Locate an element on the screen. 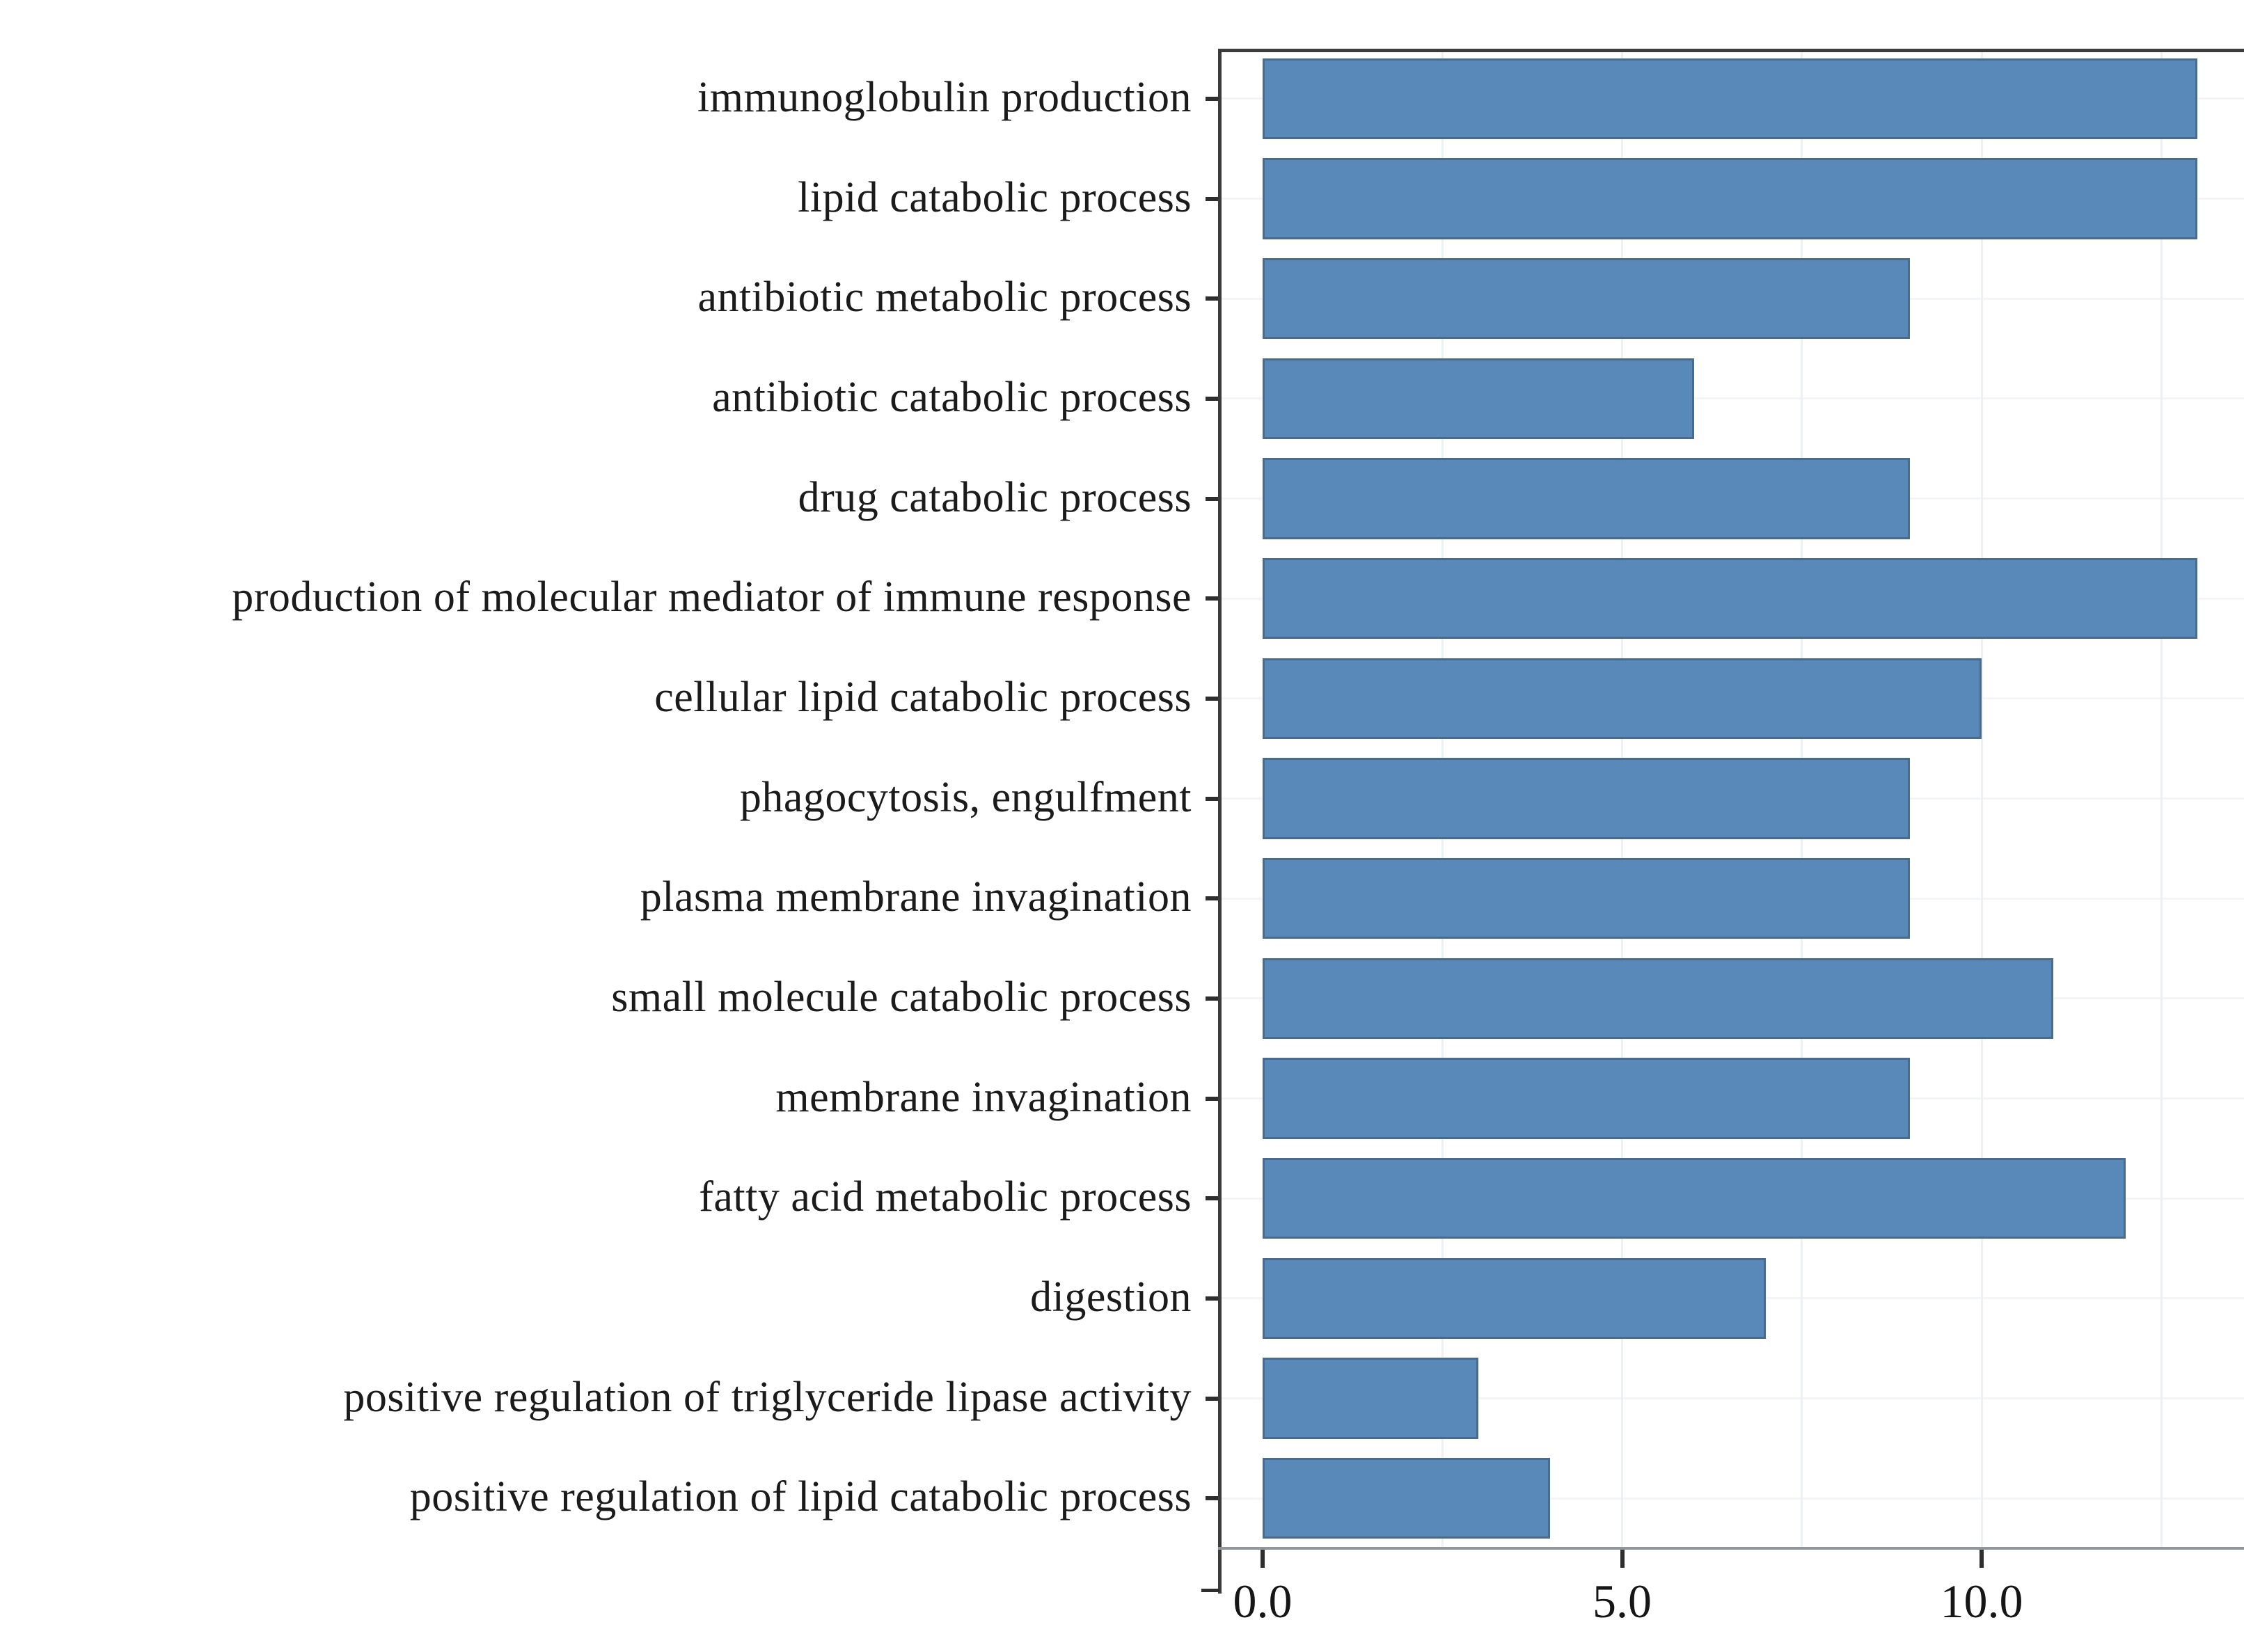 The image size is (2244, 1652). category-label-7: phagocytosis, engulfment is located at coordinates (965, 797).